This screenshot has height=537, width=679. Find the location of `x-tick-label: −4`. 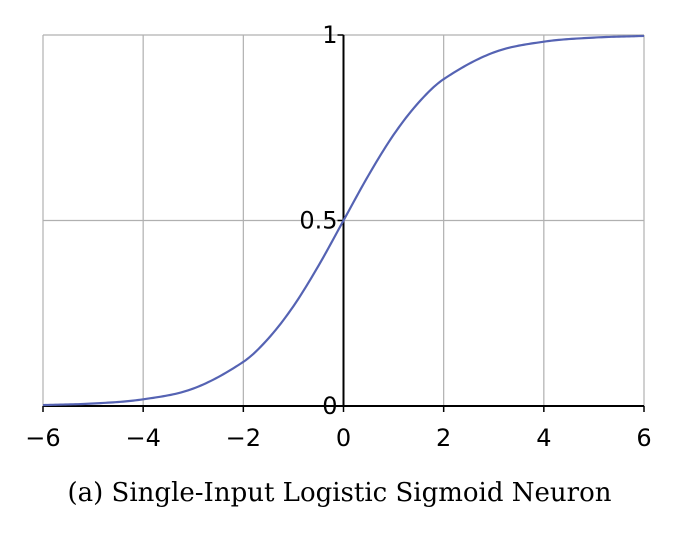

x-tick-label: −4 is located at coordinates (142, 438).